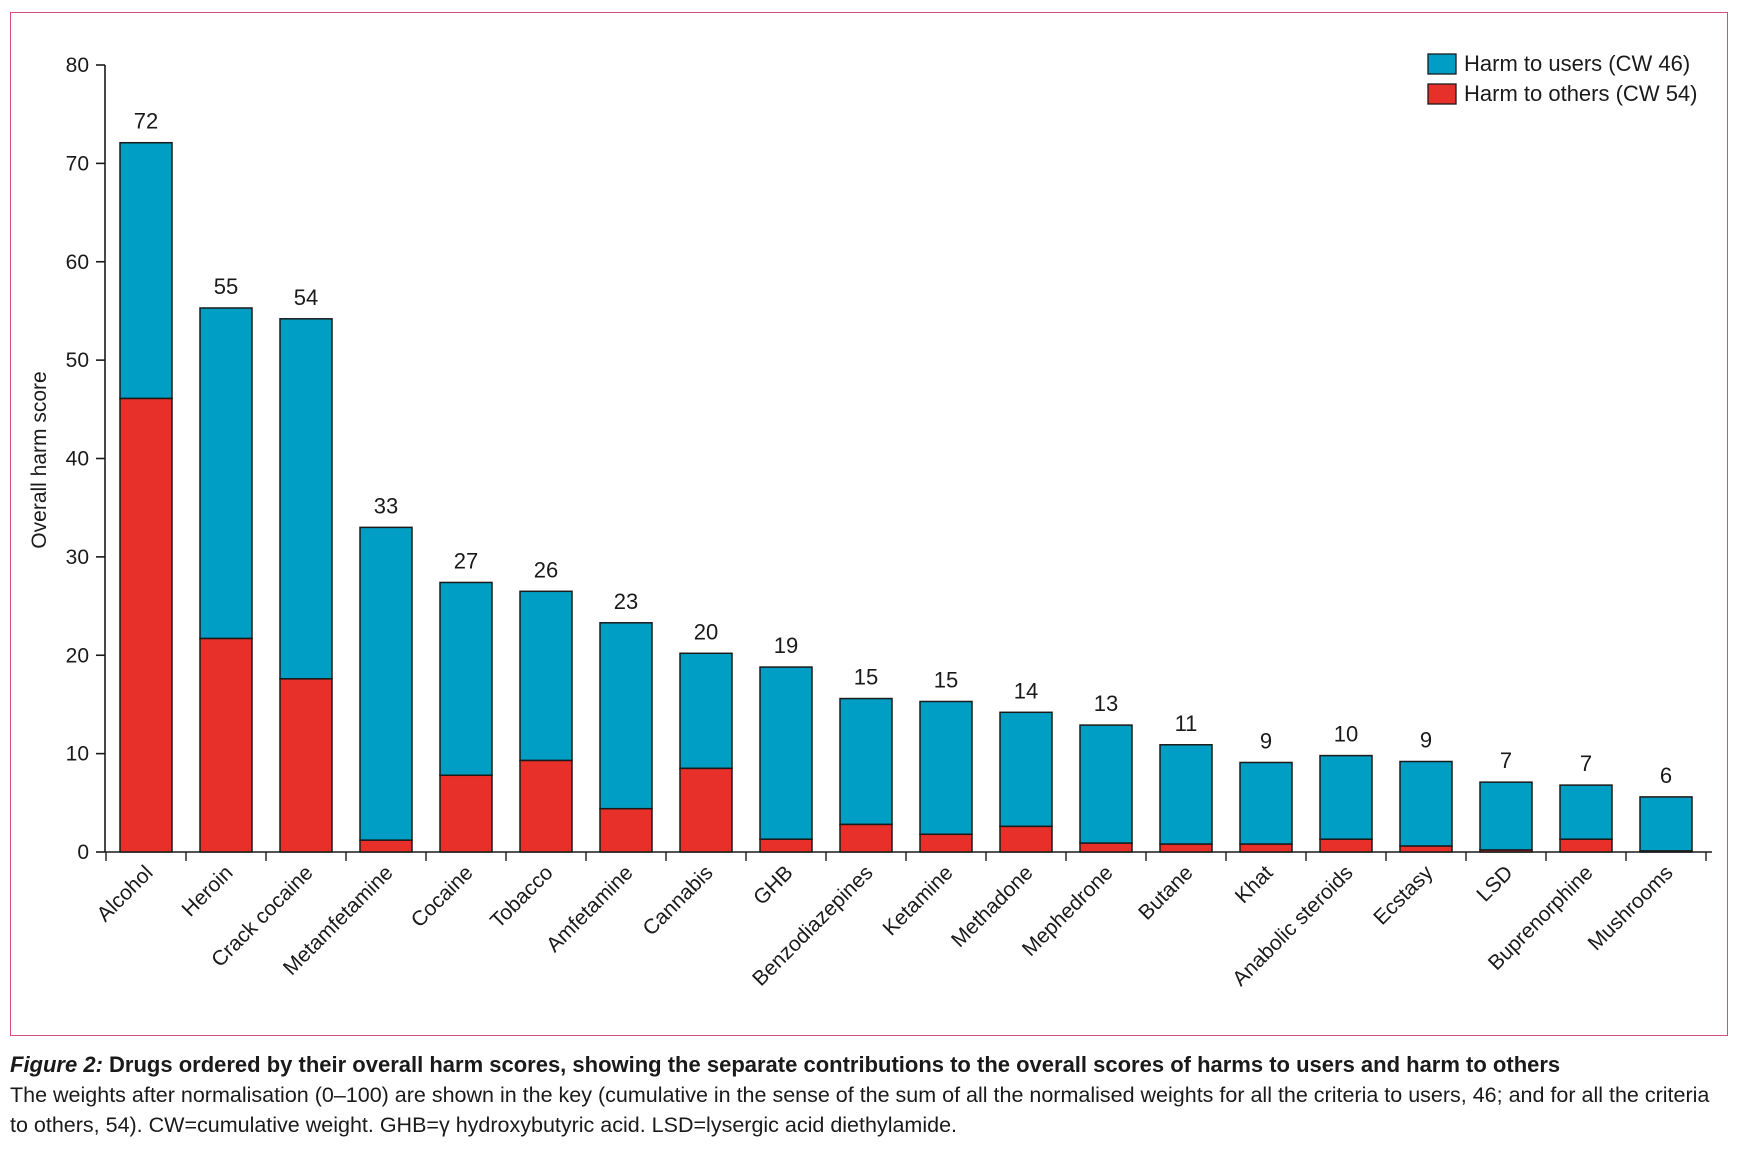 The image size is (1740, 1162). What do you see at coordinates (1346, 734) in the screenshot?
I see `data-label: 10` at bounding box center [1346, 734].